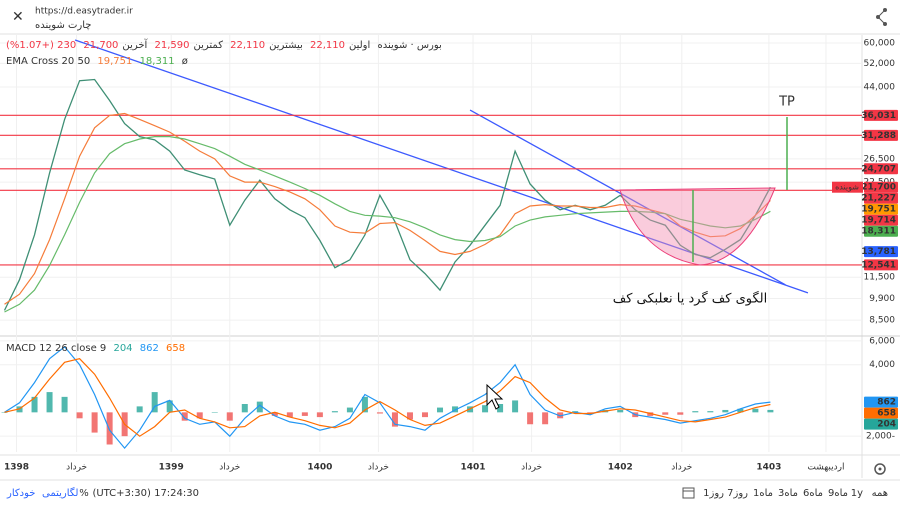 The height and width of the screenshot is (506, 900). What do you see at coordinates (149, 348) in the screenshot?
I see `macd-value: 862` at bounding box center [149, 348].